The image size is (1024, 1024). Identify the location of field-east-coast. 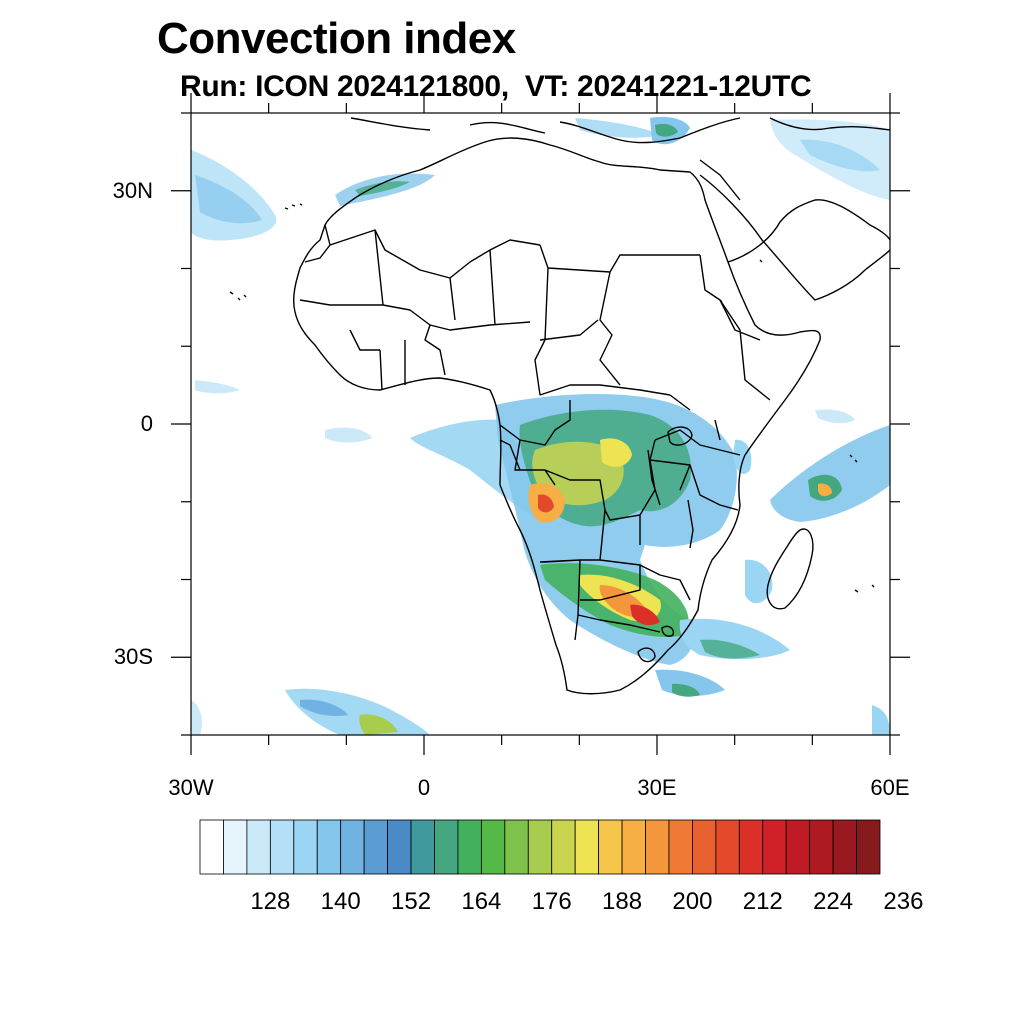
(742, 457).